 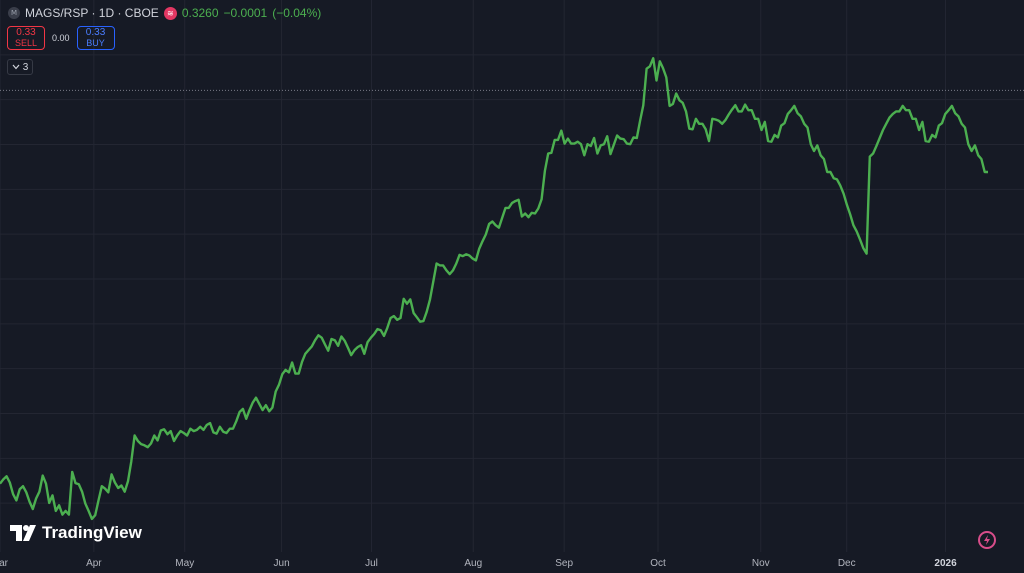 I want to click on buy-button: 0.33 BUY, so click(x=95, y=38).